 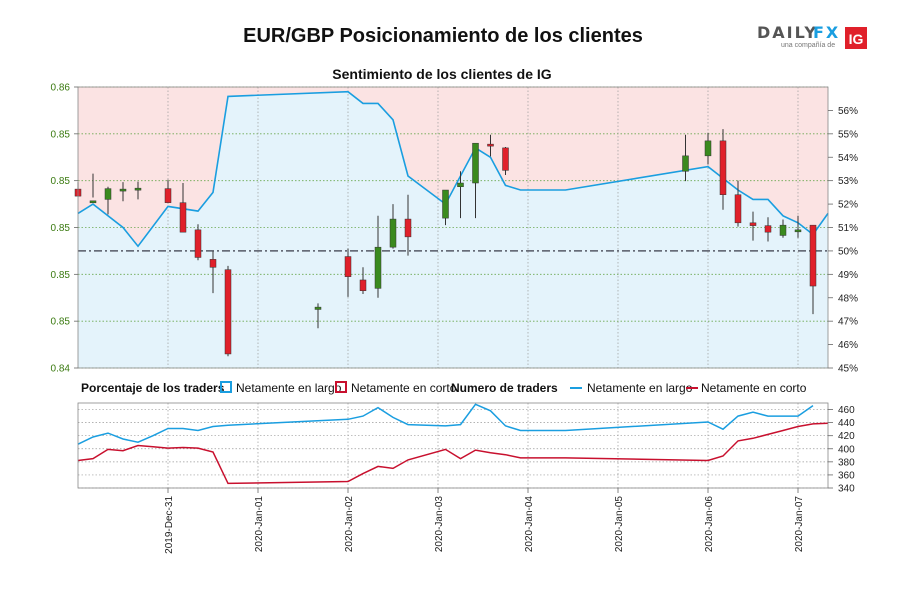 What do you see at coordinates (504, 388) in the screenshot?
I see `legend-title-traders: Numero de traders` at bounding box center [504, 388].